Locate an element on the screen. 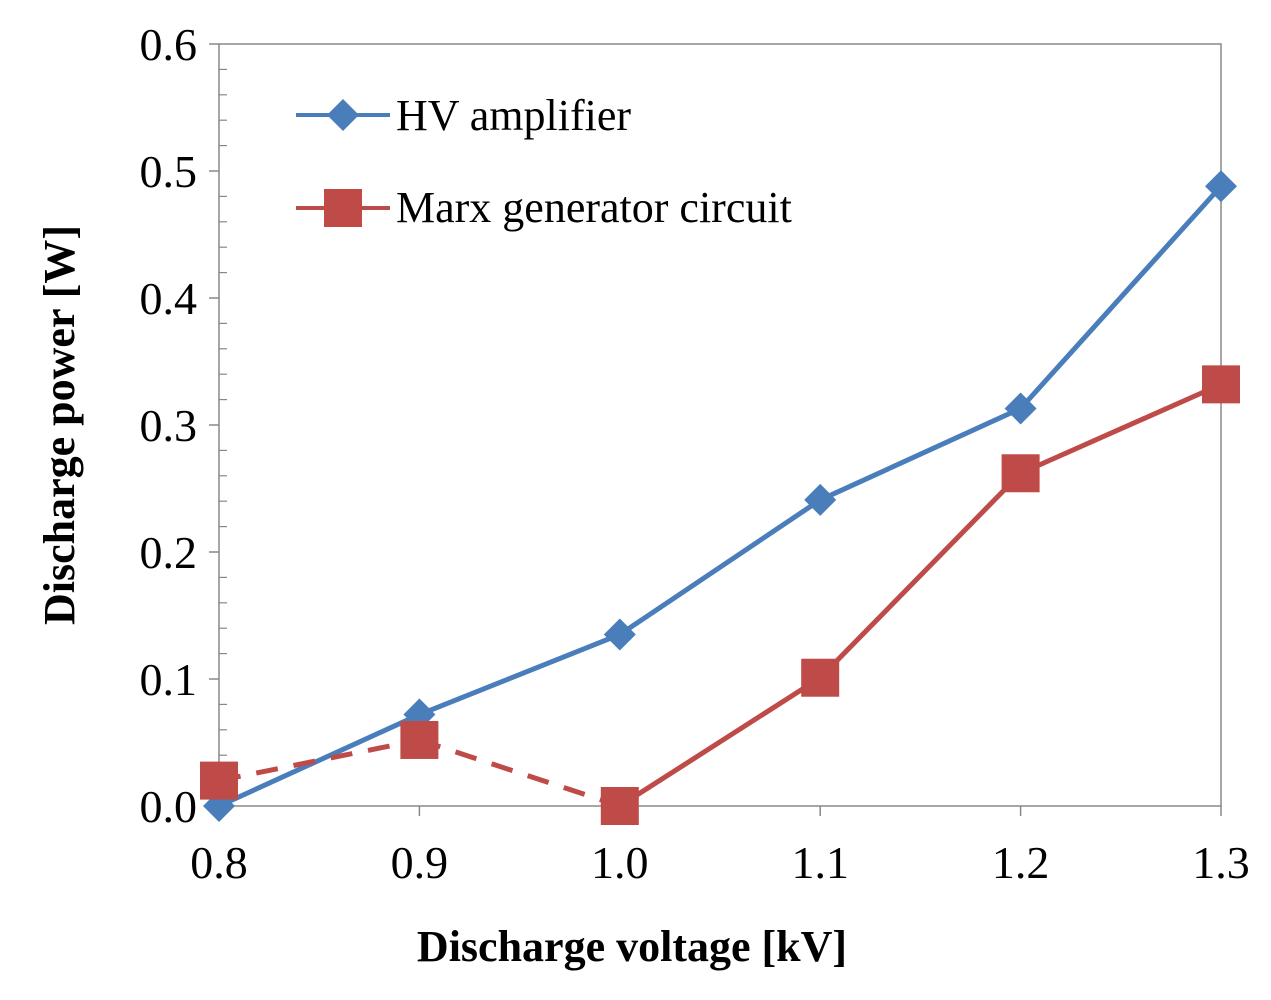  legend-label-marx-generator: Marx generator circuit is located at coordinates (594, 207).